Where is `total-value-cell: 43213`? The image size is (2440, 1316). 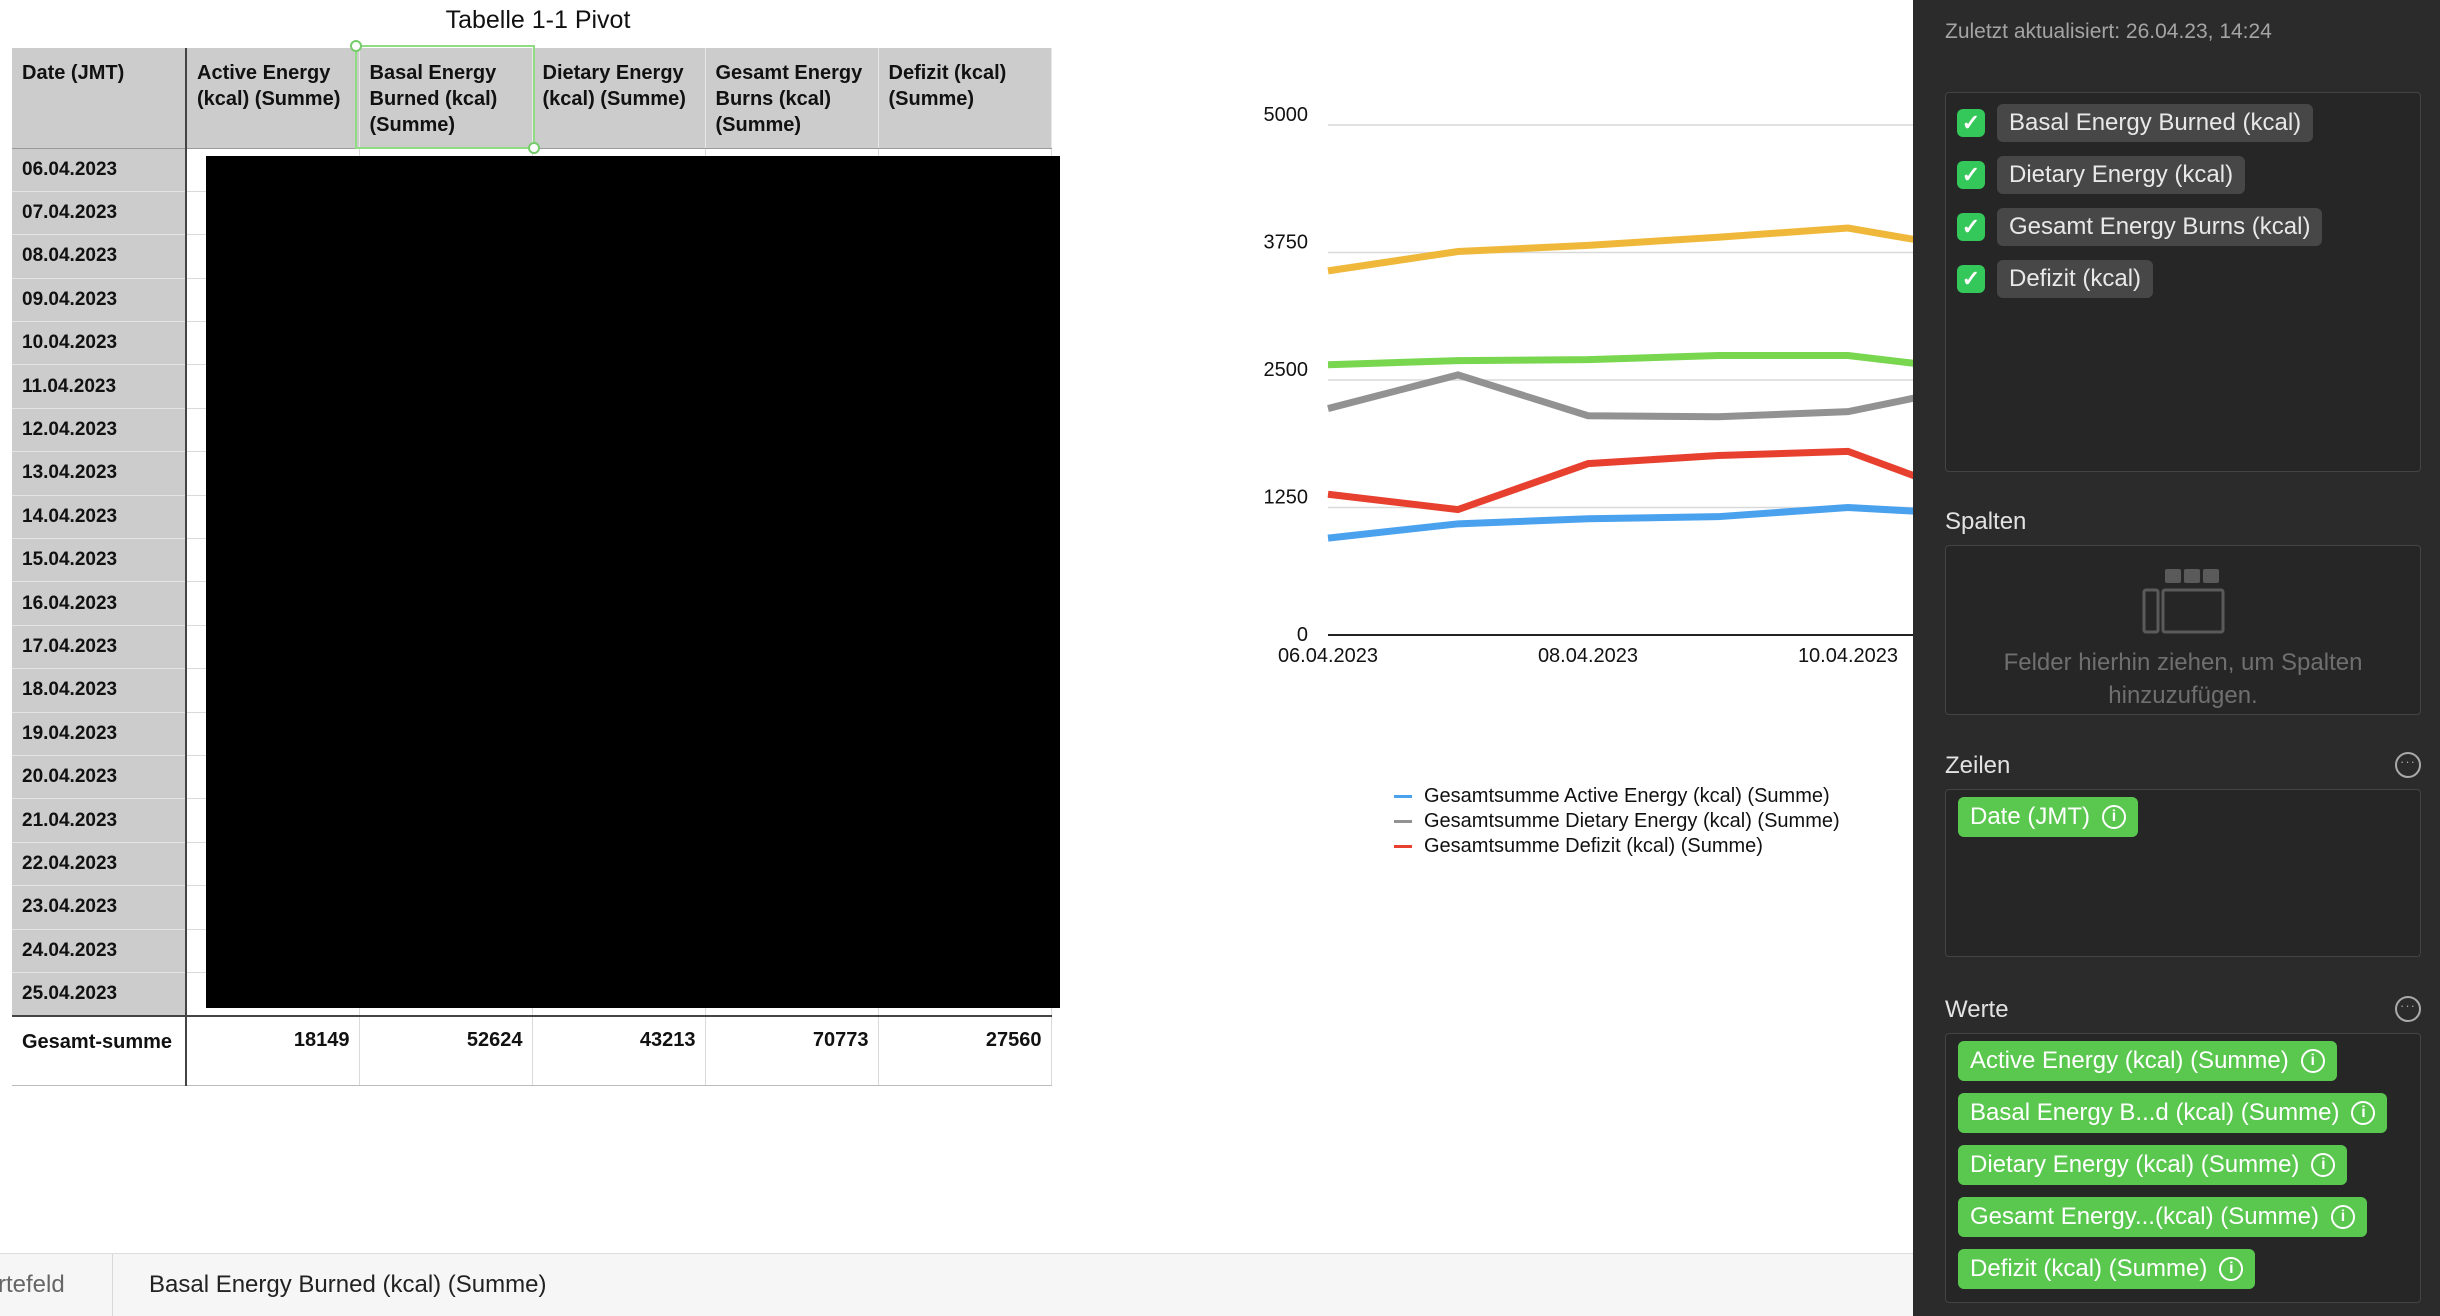 total-value-cell: 43213 is located at coordinates (619, 1050).